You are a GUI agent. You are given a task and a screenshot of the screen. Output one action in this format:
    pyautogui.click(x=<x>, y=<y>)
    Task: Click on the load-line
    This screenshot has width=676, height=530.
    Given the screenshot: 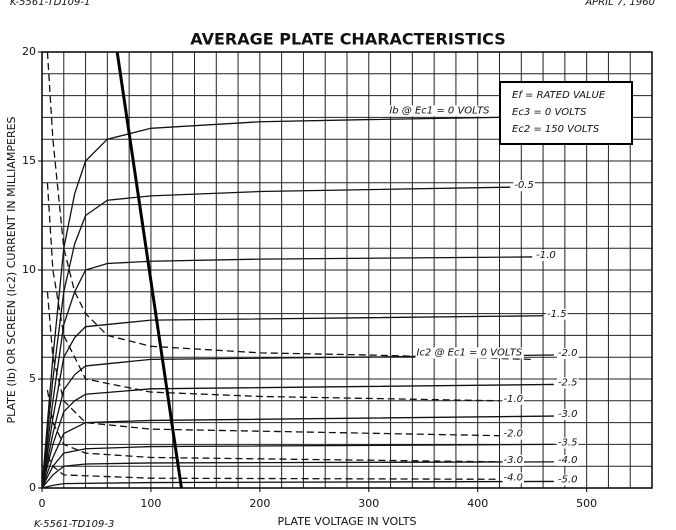 What is the action you would take?
    pyautogui.click(x=149, y=270)
    